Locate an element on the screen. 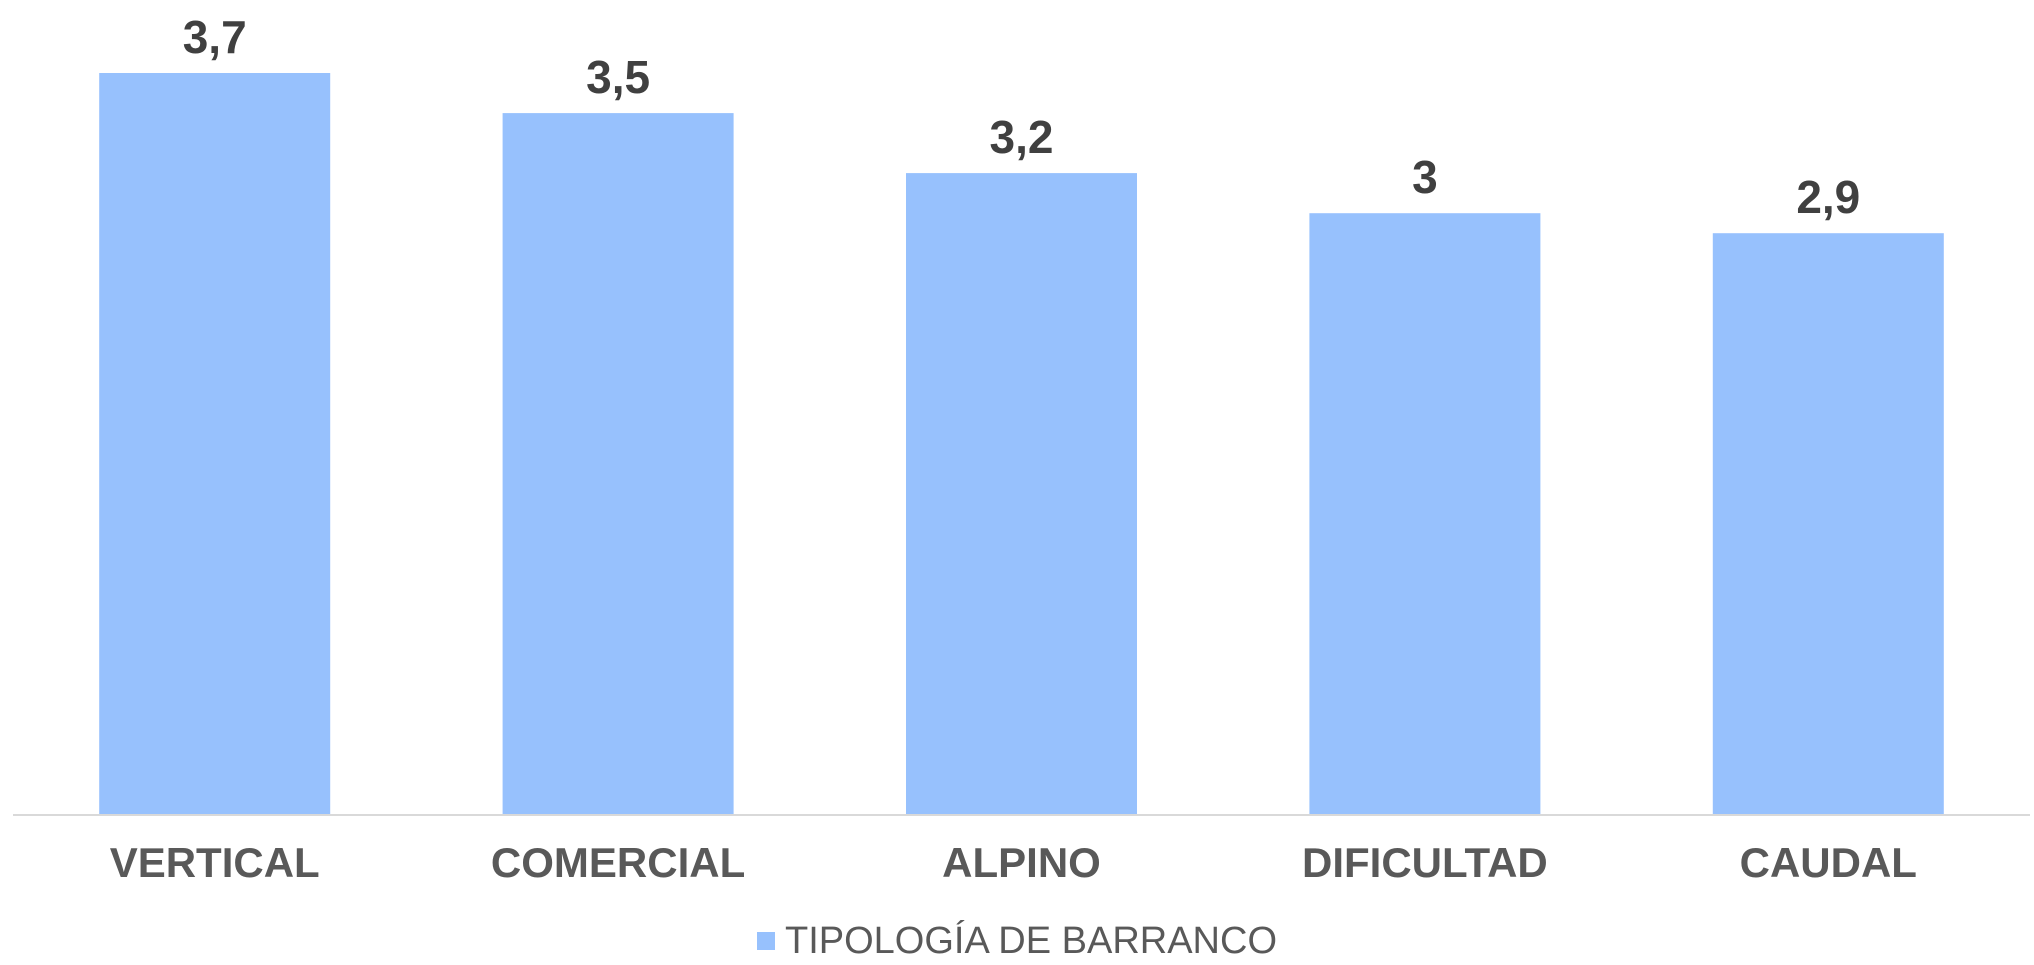 The image size is (2034, 965). data-label-dificultad: 3 is located at coordinates (1425, 177).